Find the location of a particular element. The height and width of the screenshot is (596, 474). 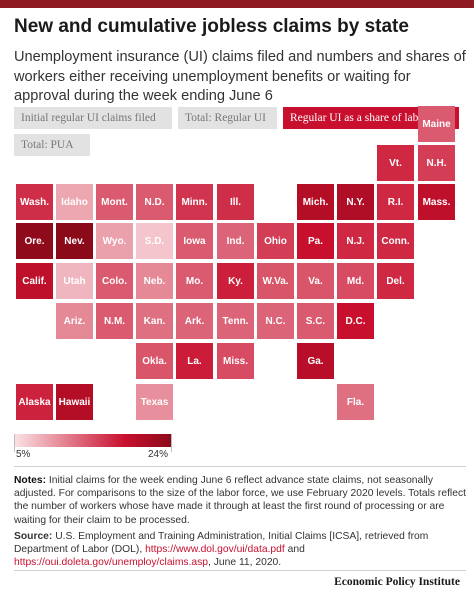

source-date: , June 11, 2020. is located at coordinates (245, 563).